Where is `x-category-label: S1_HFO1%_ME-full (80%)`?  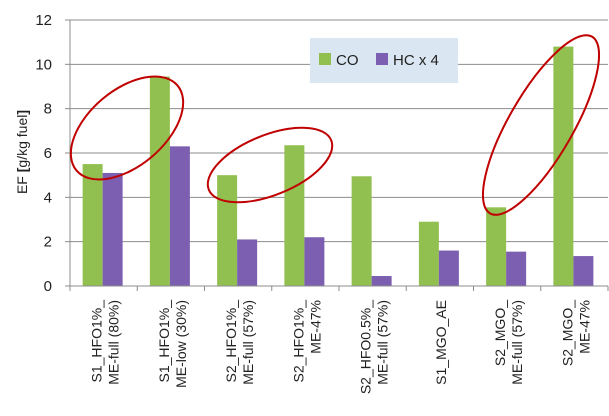
x-category-label: S1_HFO1%_ME-full (80%) is located at coordinates (105, 342).